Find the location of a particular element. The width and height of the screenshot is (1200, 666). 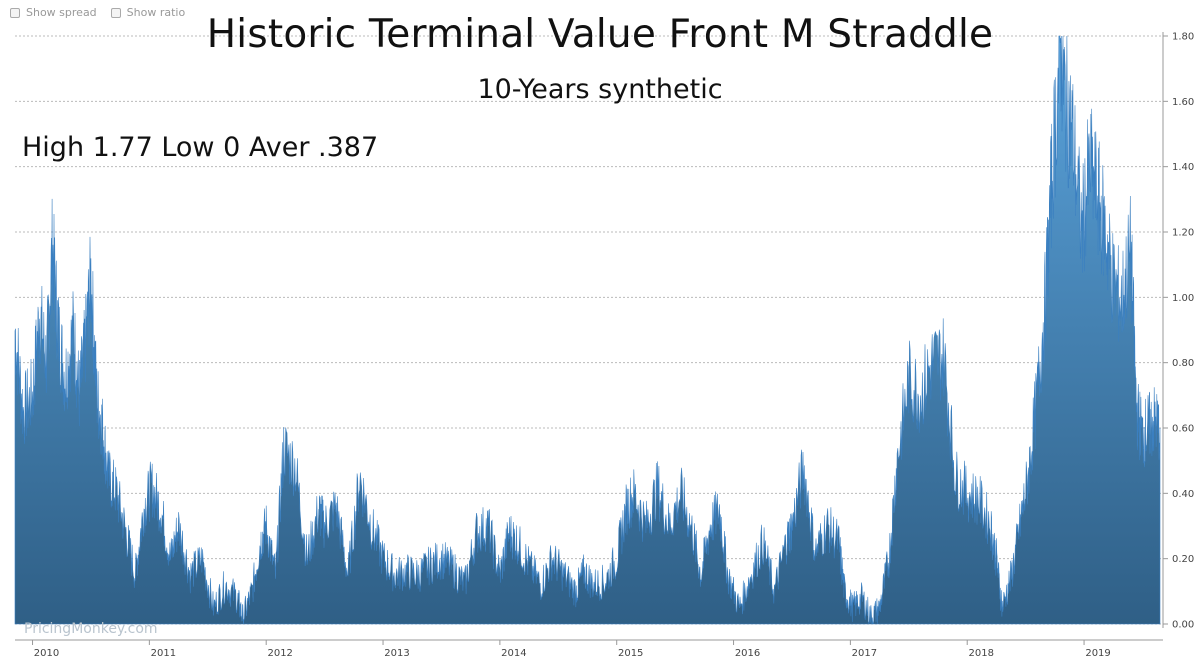

x-tick-label: 2019 is located at coordinates (1097, 653).